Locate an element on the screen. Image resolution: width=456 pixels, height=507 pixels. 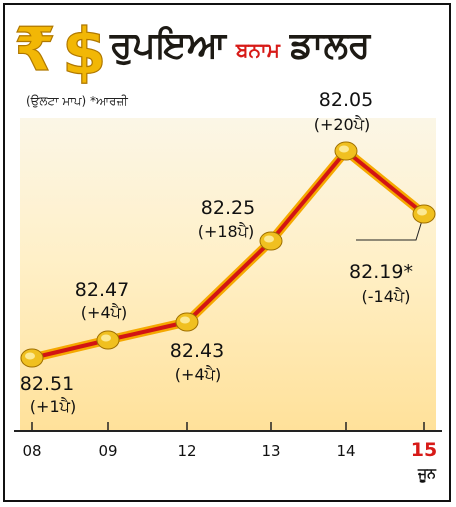
data-value-label: 82.51 is located at coordinates (47, 384).